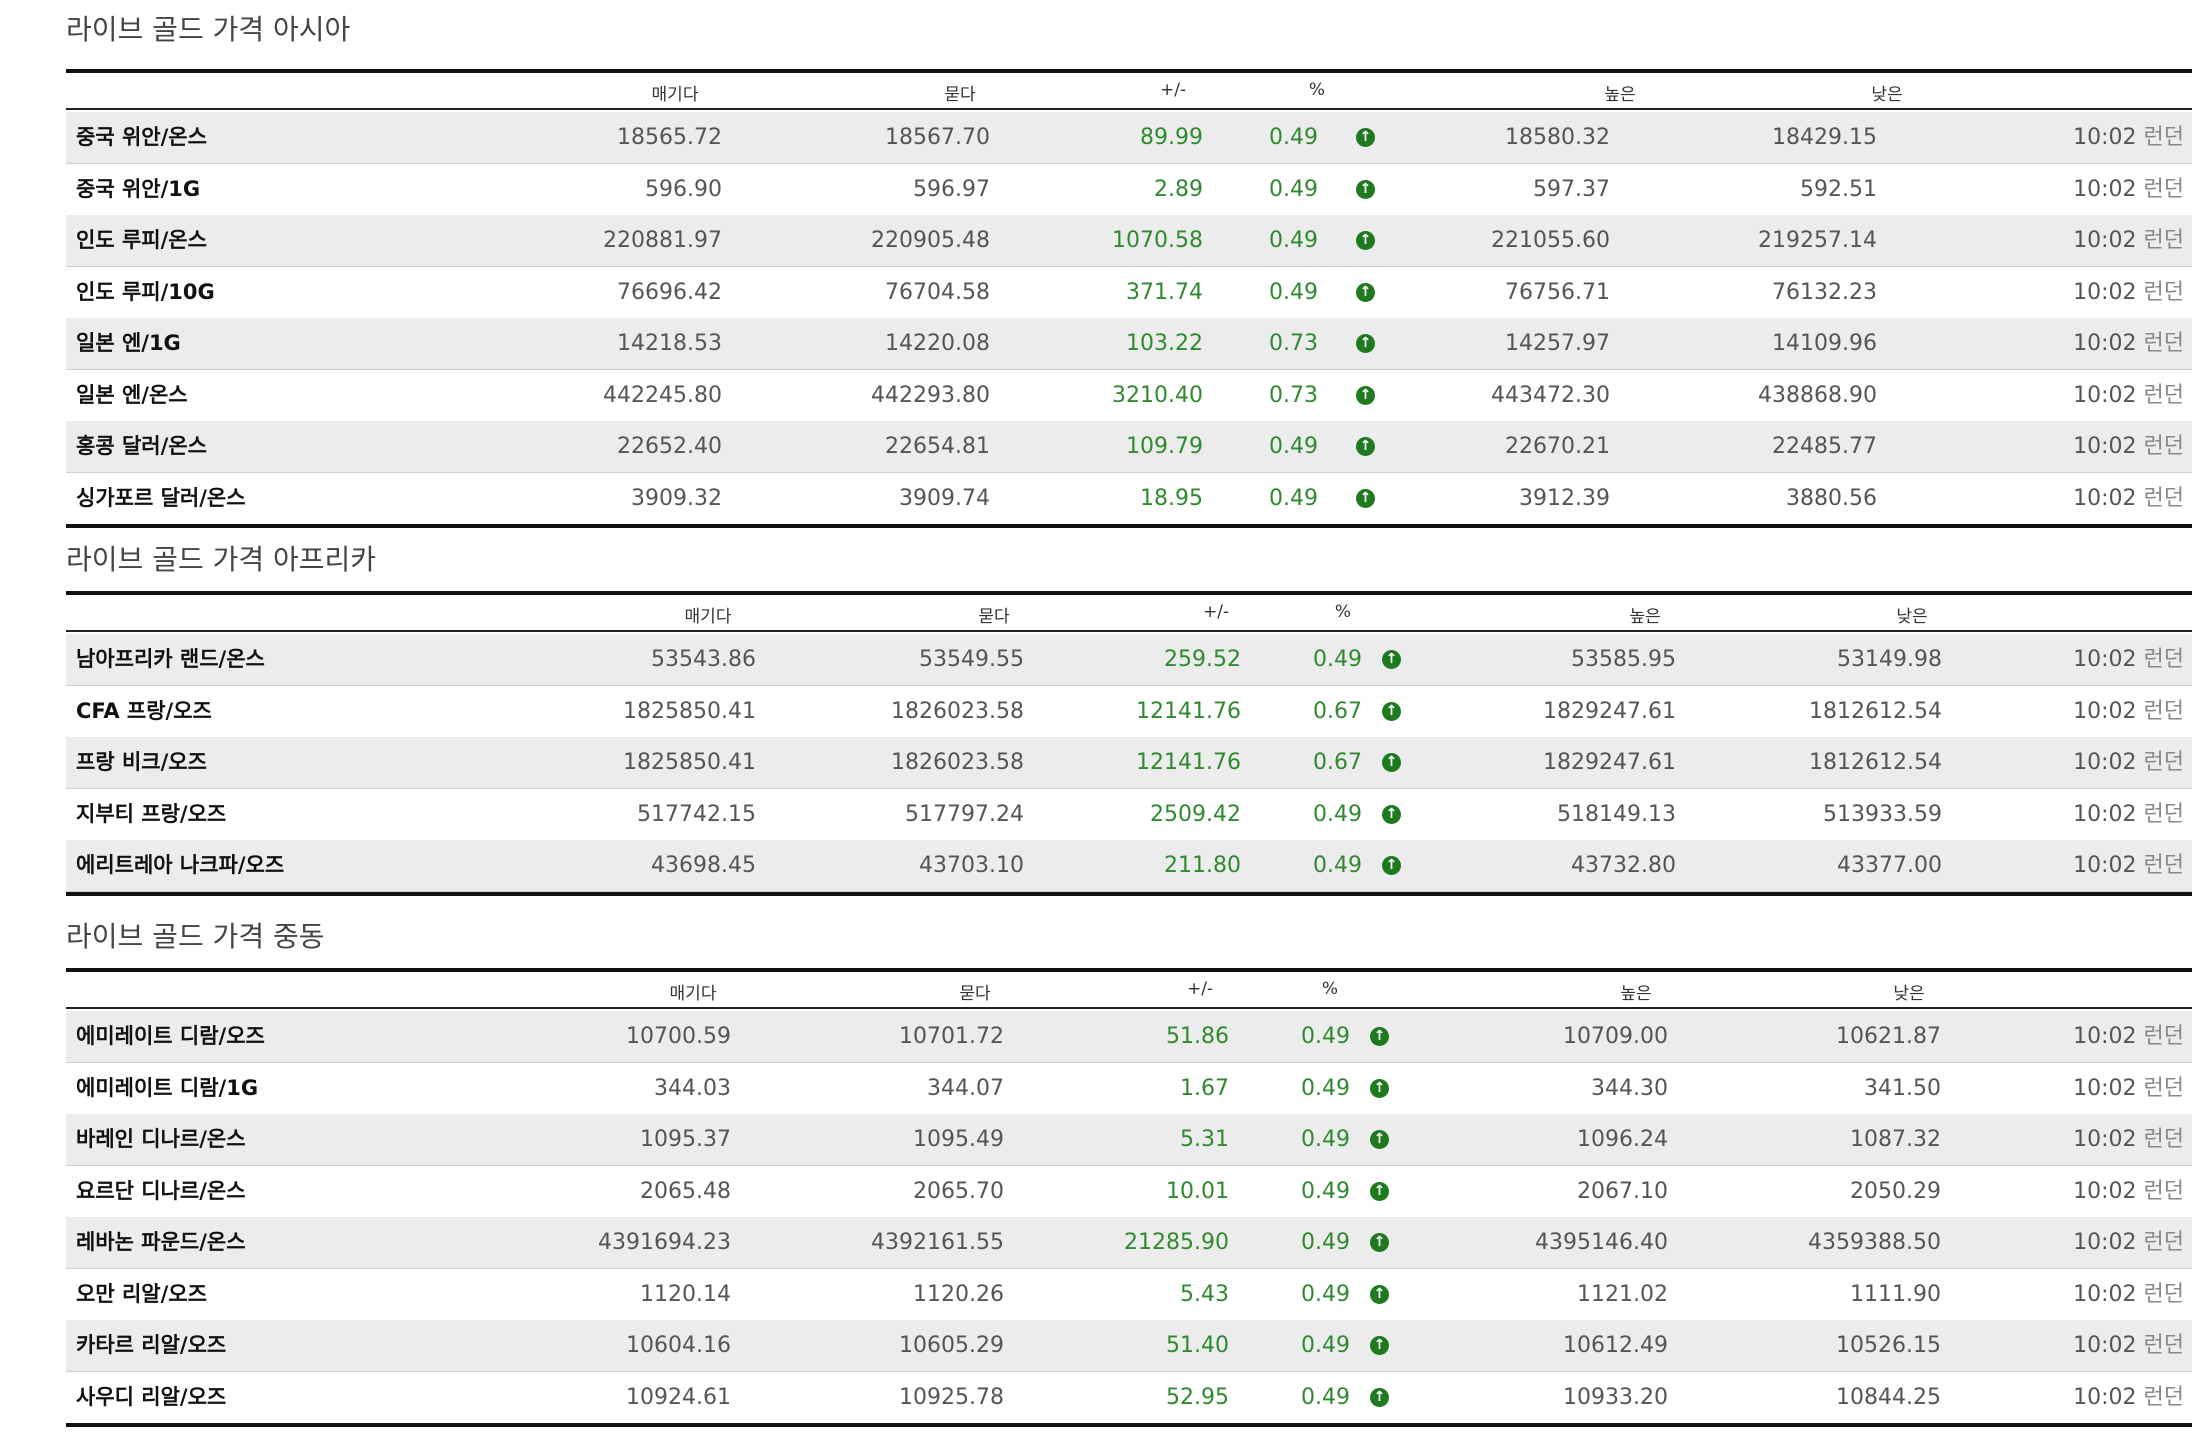 The width and height of the screenshot is (2194, 1434). Describe the element at coordinates (180, 865) in the screenshot. I see `instrument-name: 에리트레아 나크파/오즈` at that location.